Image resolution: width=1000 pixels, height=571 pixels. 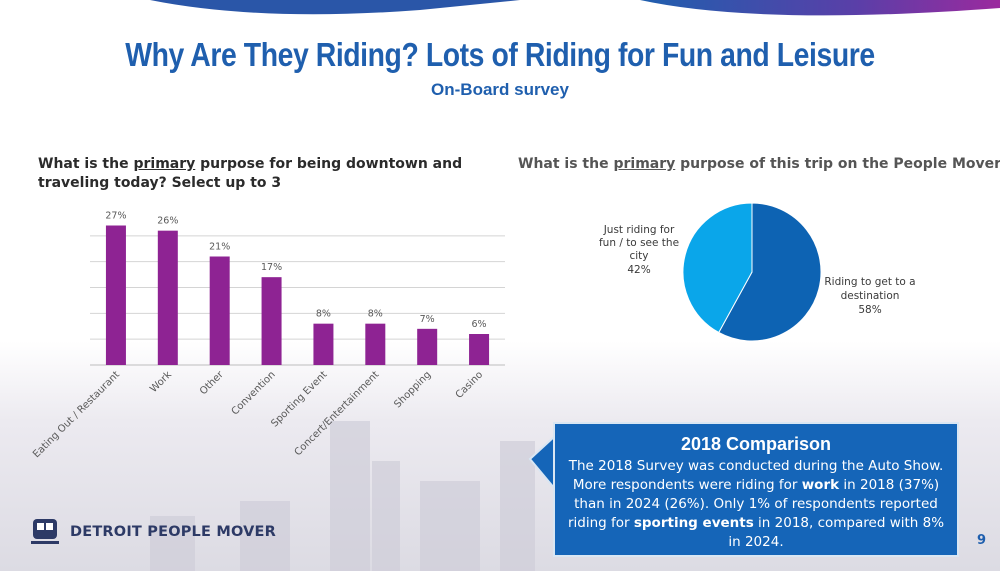 I want to click on category-label: Casino, so click(x=470, y=385).